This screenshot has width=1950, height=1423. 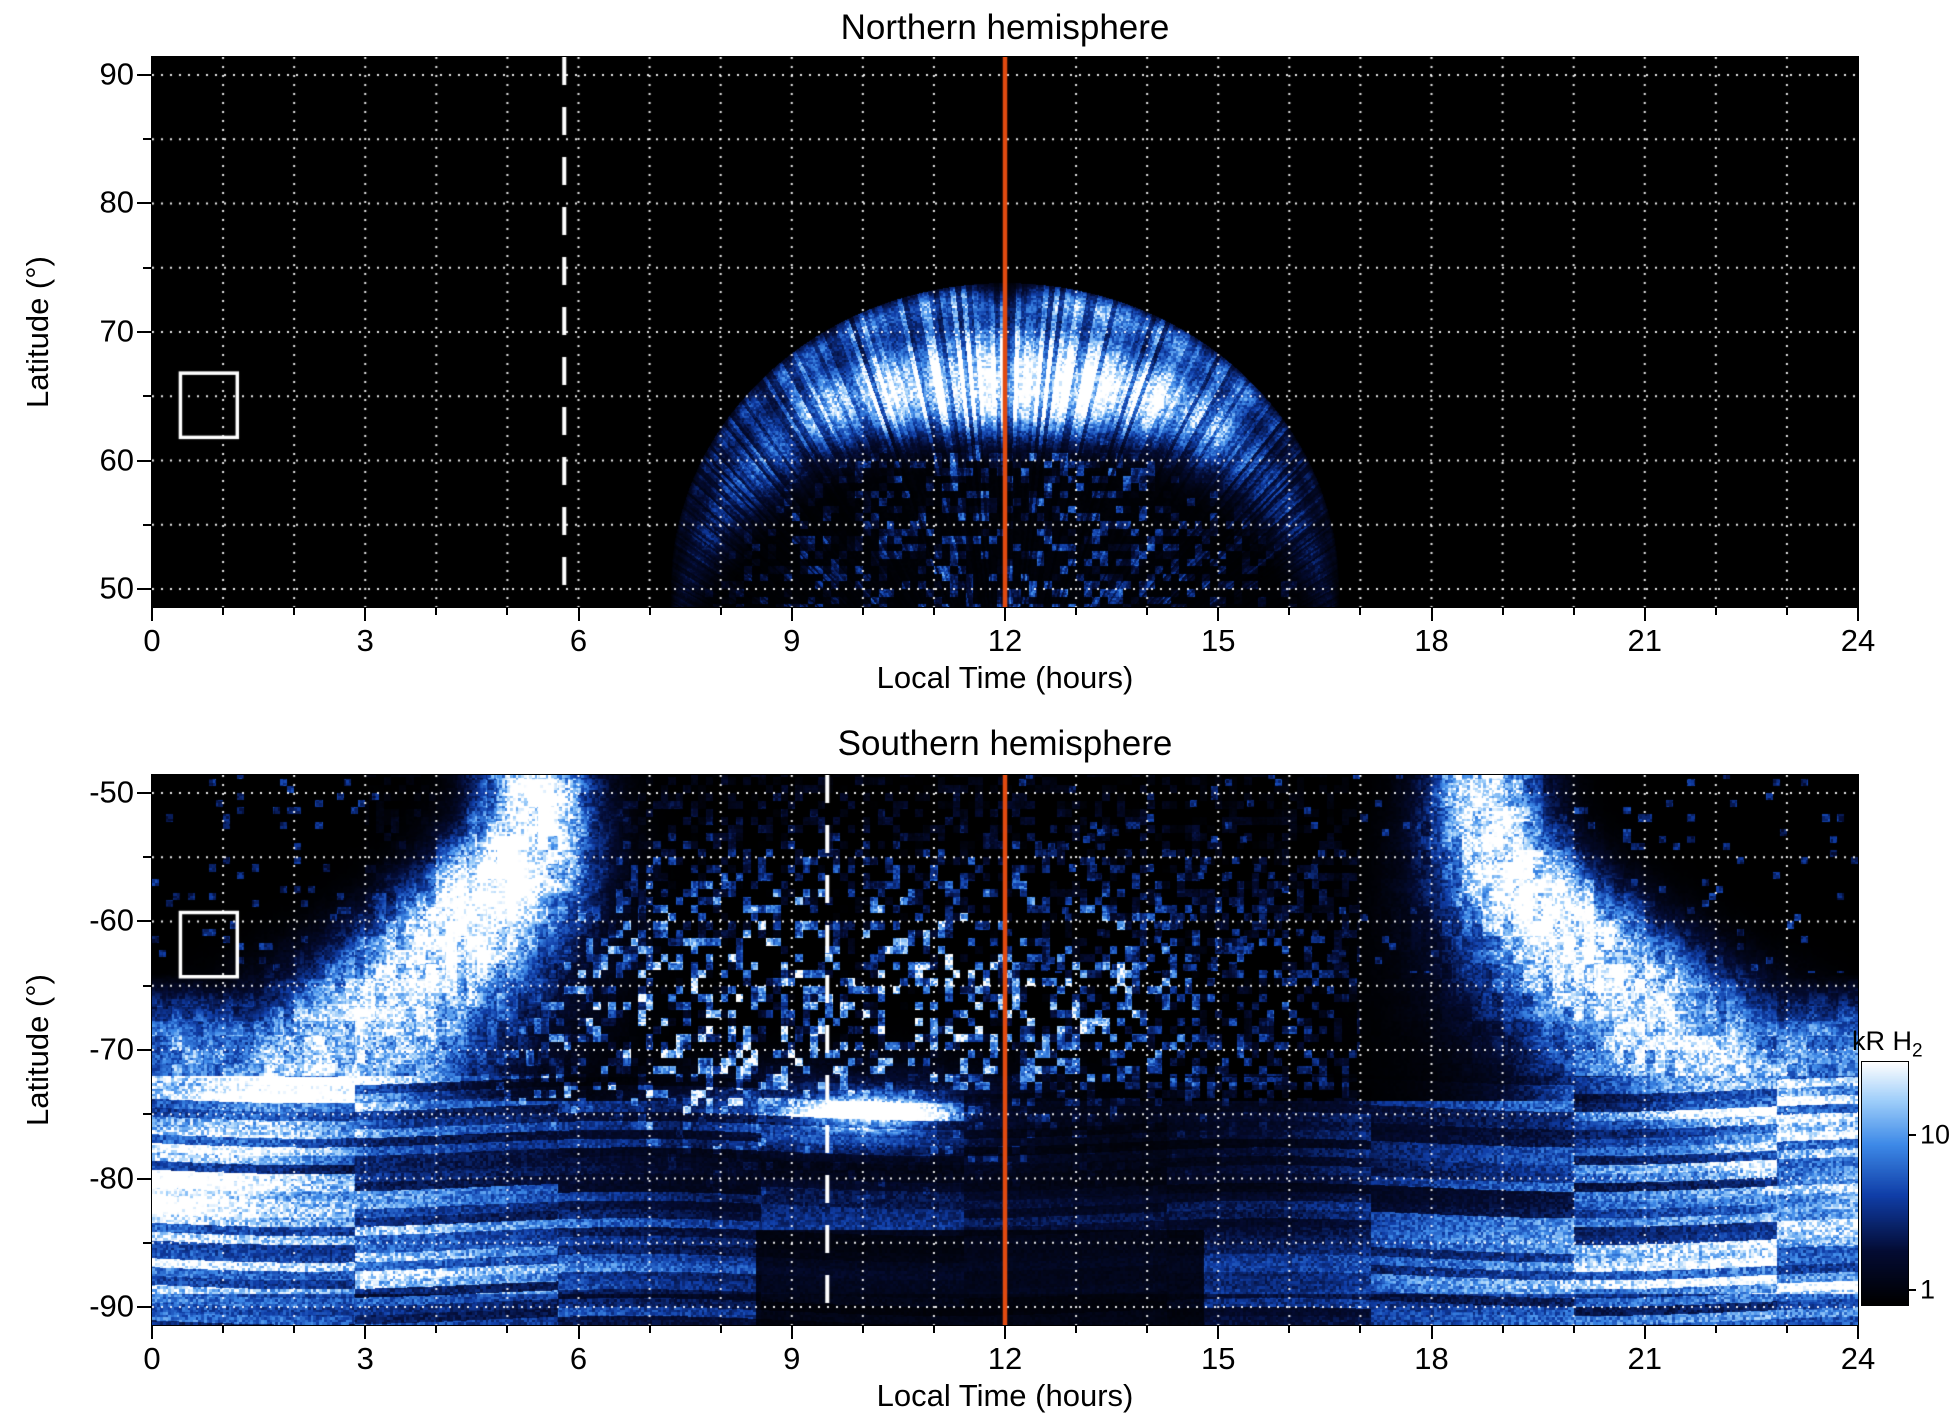 I want to click on colorbar-gradient, so click(x=1885, y=1183).